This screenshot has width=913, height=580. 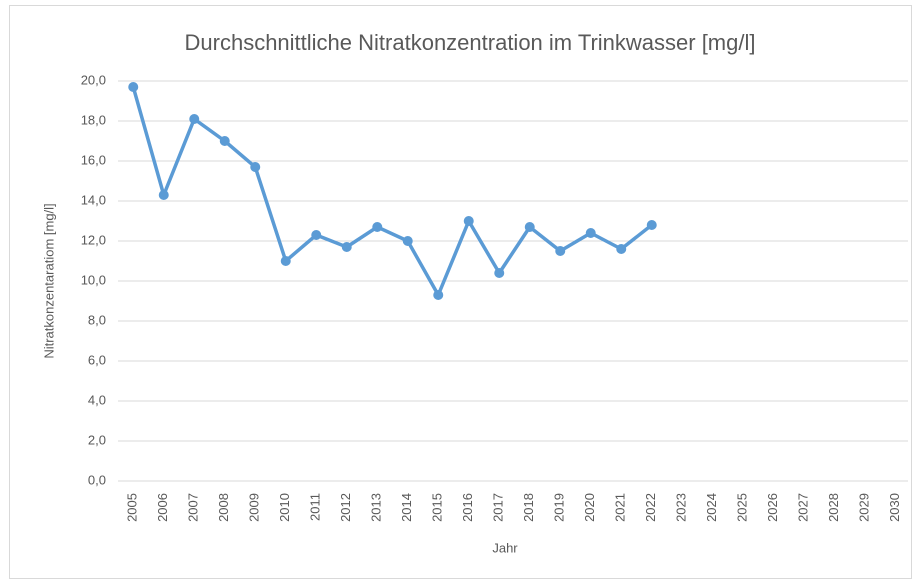 What do you see at coordinates (254, 507) in the screenshot?
I see `x-tick-label: 2009` at bounding box center [254, 507].